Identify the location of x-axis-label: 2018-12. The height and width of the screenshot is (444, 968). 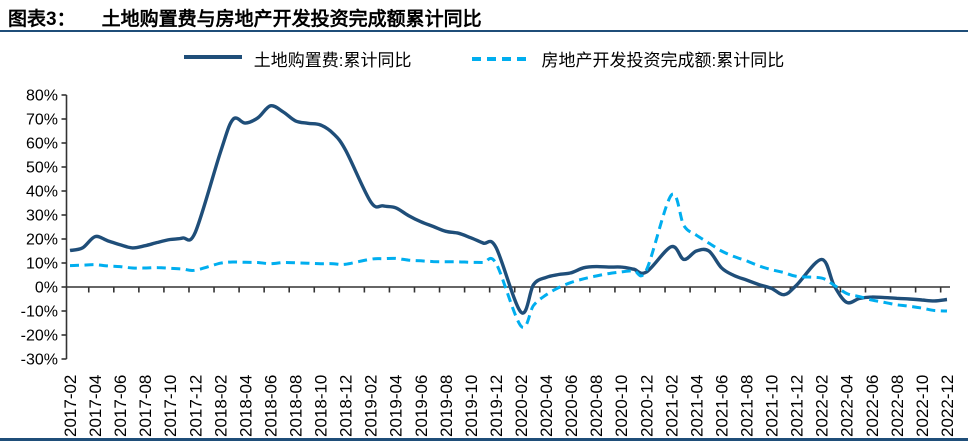
(346, 406).